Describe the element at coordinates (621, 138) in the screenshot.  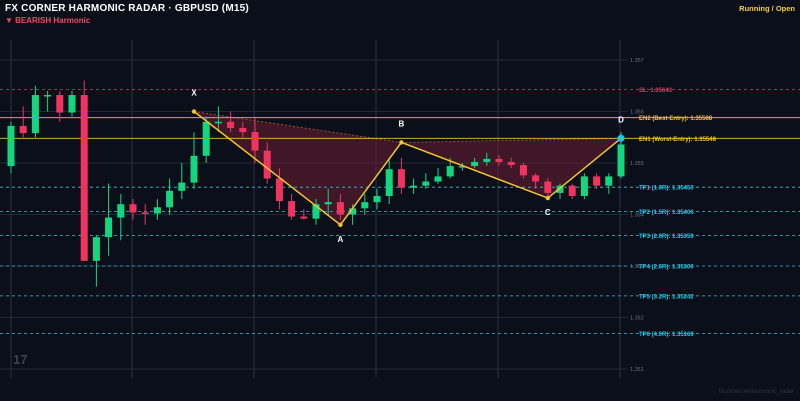
I see `pattern-point-d` at that location.